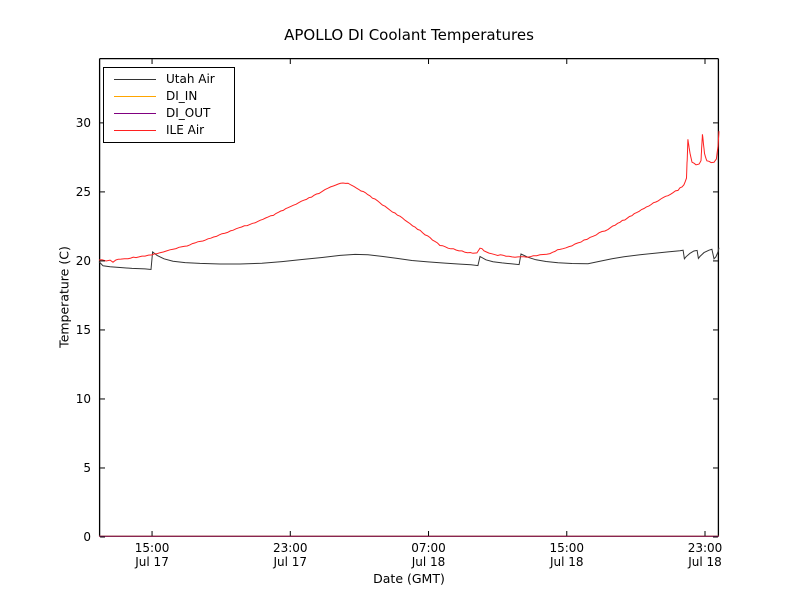 Image resolution: width=800 pixels, height=600 pixels. I want to click on legend-label: Utah Air, so click(190, 79).